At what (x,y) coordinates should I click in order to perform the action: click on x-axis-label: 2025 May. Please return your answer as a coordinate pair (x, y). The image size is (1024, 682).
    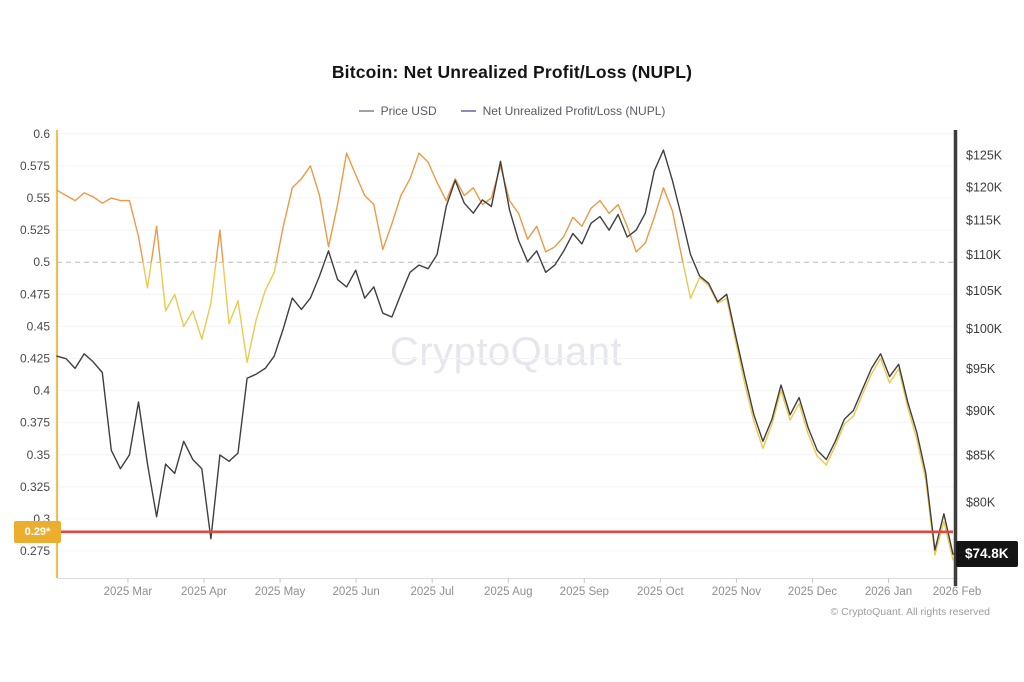
    Looking at the image, I should click on (280, 592).